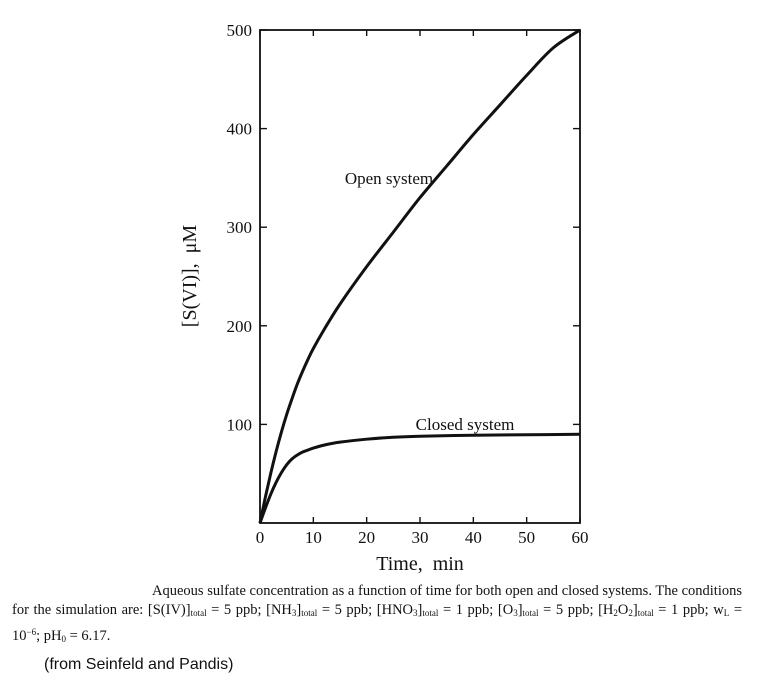 The image size is (780, 690). Describe the element at coordinates (240, 326) in the screenshot. I see `y-tick-label: 200` at that location.